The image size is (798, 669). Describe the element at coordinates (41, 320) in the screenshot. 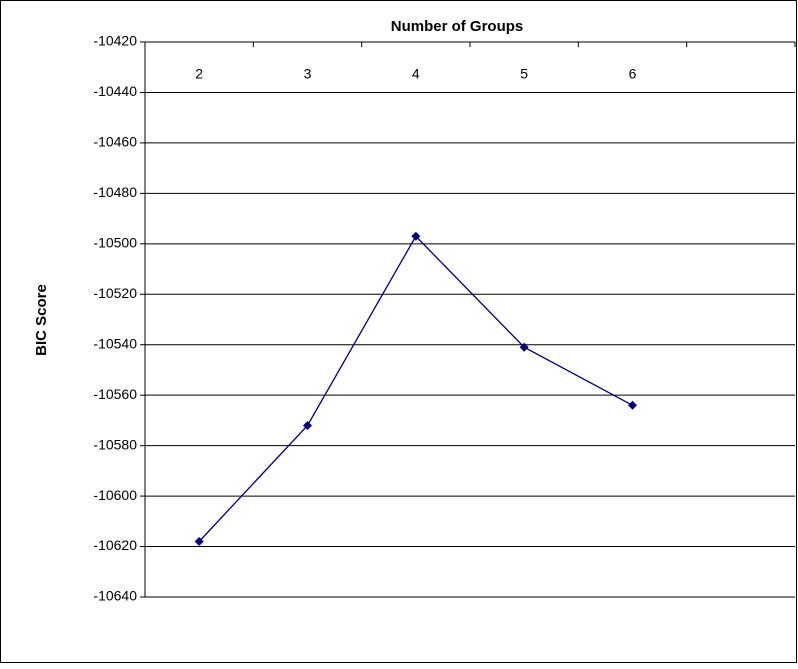

I see `y-axis-title: BIC Score` at that location.